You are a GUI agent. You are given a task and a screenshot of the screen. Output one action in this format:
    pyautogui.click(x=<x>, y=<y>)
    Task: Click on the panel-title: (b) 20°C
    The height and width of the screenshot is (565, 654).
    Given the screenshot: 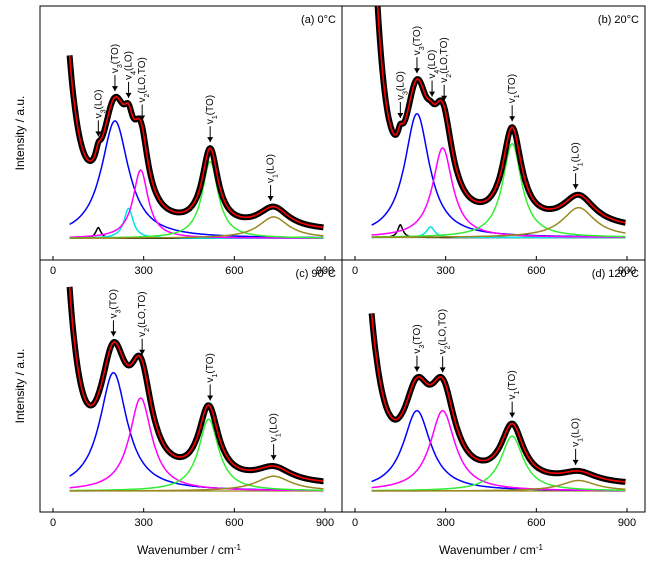 What is the action you would take?
    pyautogui.click(x=618, y=20)
    